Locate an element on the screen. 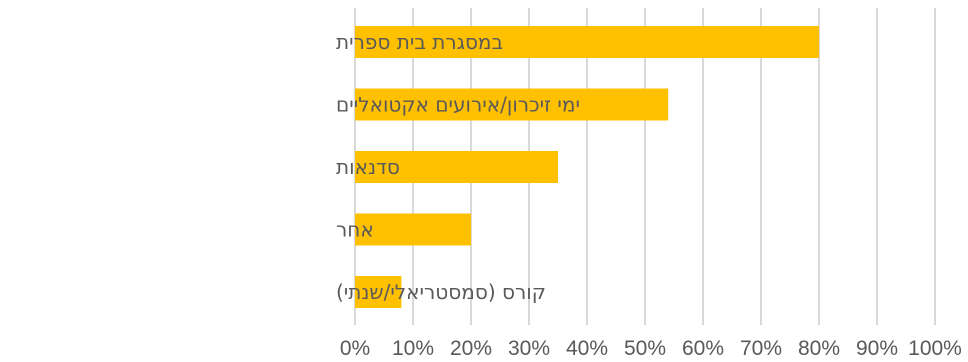 This screenshot has width=968, height=362. x-tick-label: 0% is located at coordinates (355, 348).